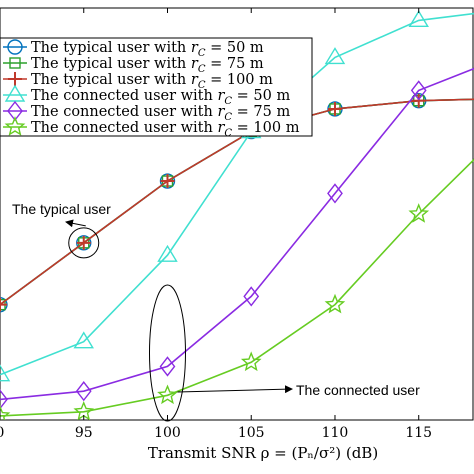 This screenshot has height=474, width=474. I want to click on annotation-circle, so click(84, 243).